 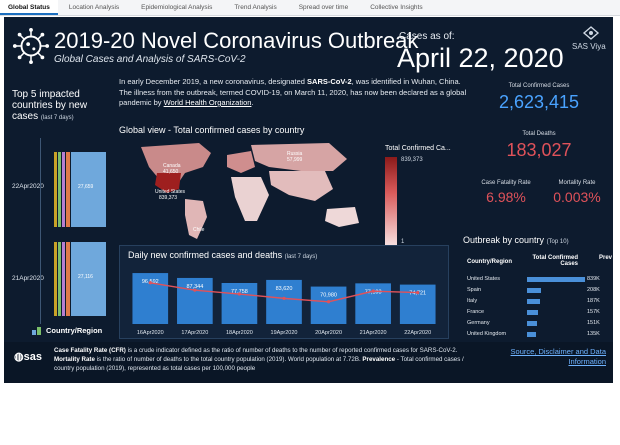 I want to click on tab-collective-insights: Collective Insights, so click(x=396, y=7).